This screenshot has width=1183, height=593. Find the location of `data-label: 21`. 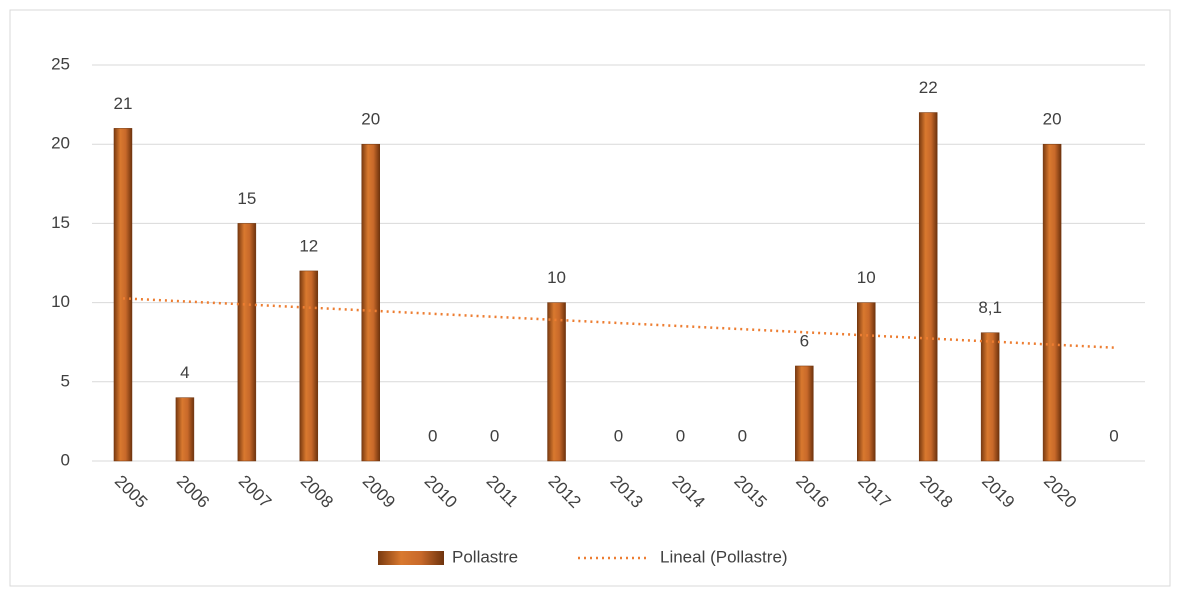

data-label: 21 is located at coordinates (123, 103).